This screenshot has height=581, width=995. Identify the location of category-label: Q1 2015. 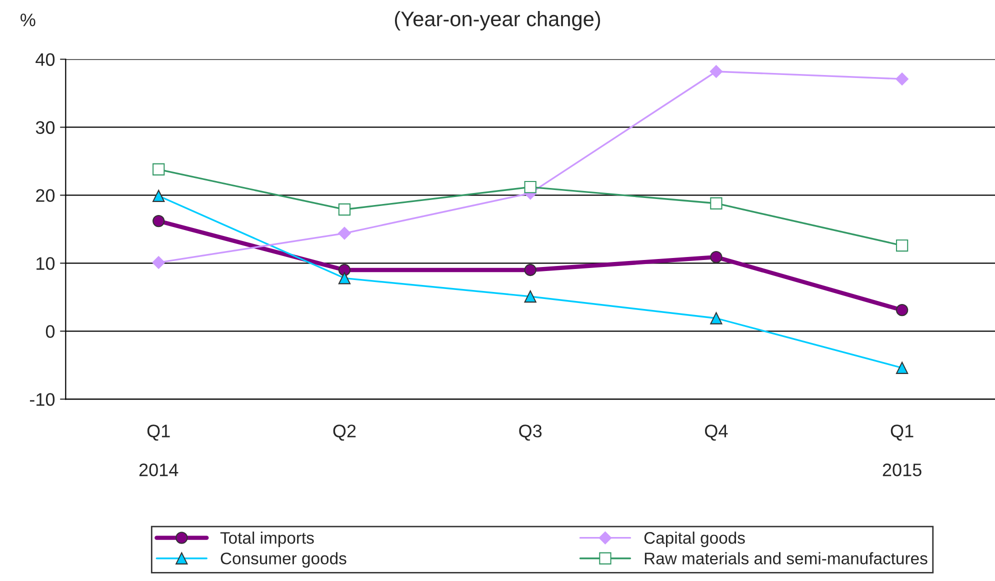
(902, 450).